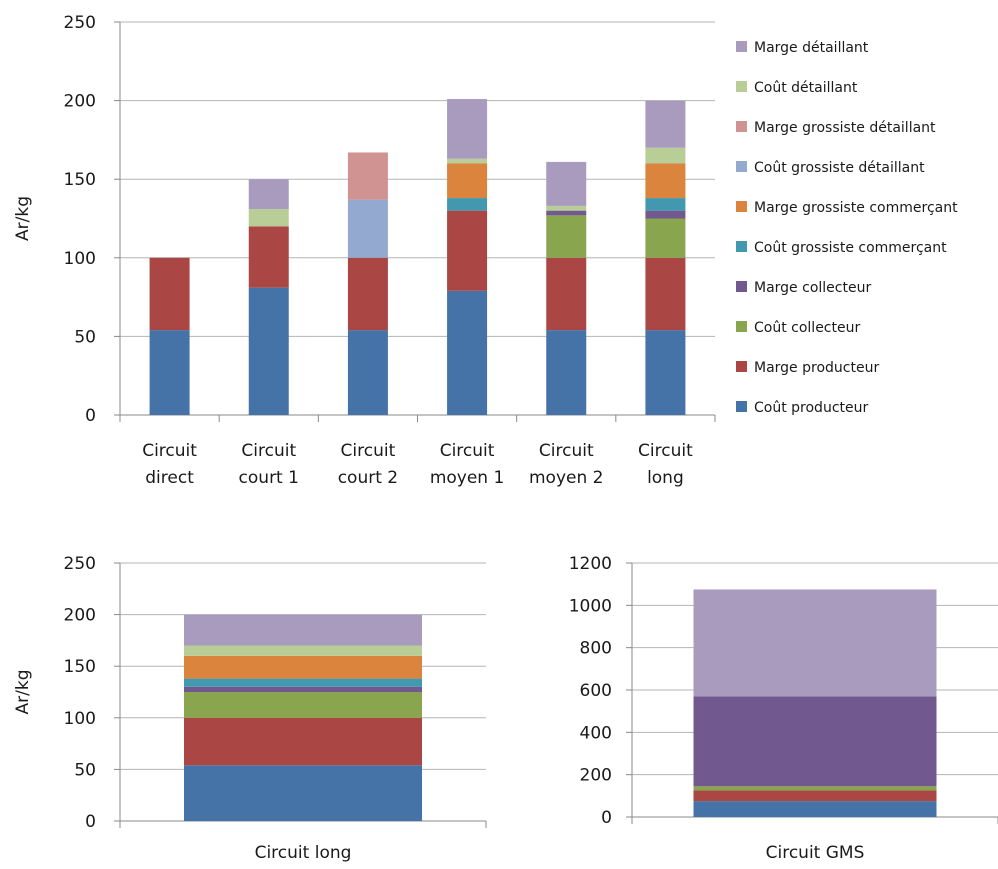  What do you see at coordinates (368, 478) in the screenshot?
I see `x-category-label: court 2` at bounding box center [368, 478].